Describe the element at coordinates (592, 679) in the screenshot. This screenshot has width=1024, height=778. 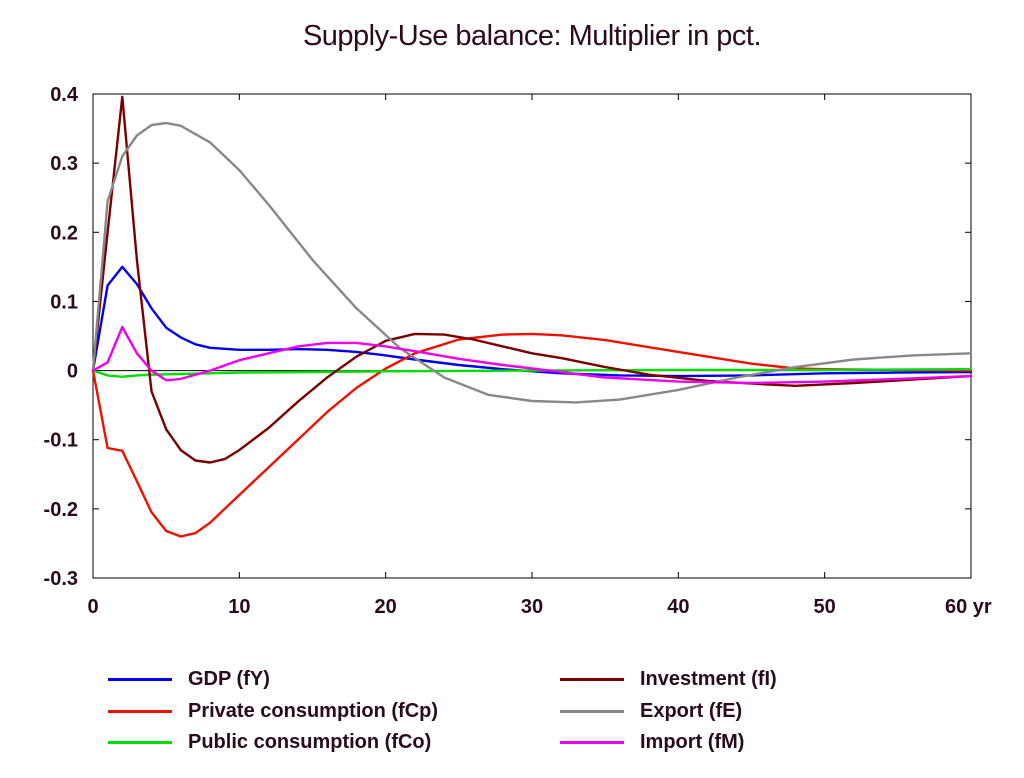
I see `legend-swatch-investment` at that location.